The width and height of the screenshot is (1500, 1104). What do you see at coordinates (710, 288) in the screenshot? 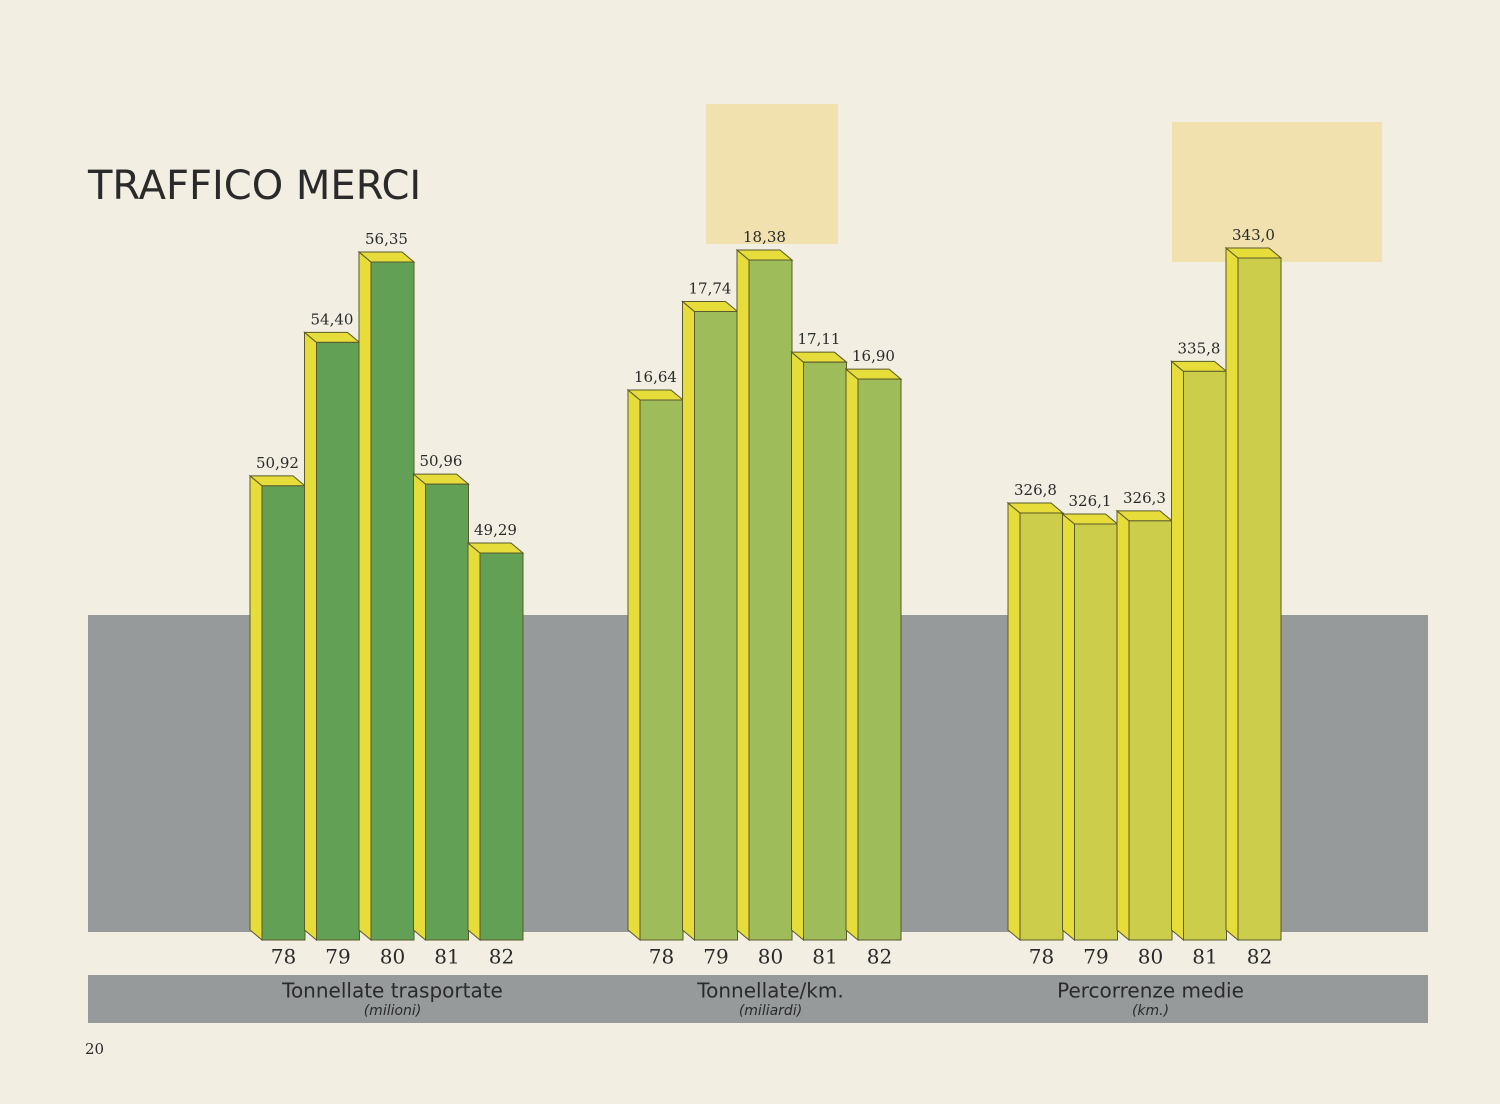
I see `value-label: 17,74` at bounding box center [710, 288].